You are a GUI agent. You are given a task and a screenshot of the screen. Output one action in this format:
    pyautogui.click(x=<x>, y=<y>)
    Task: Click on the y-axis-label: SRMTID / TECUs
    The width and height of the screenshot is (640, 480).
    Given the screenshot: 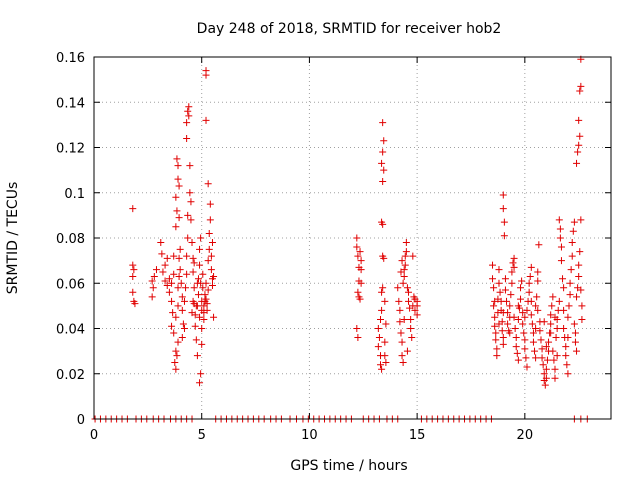 What is the action you would take?
    pyautogui.click(x=13, y=238)
    